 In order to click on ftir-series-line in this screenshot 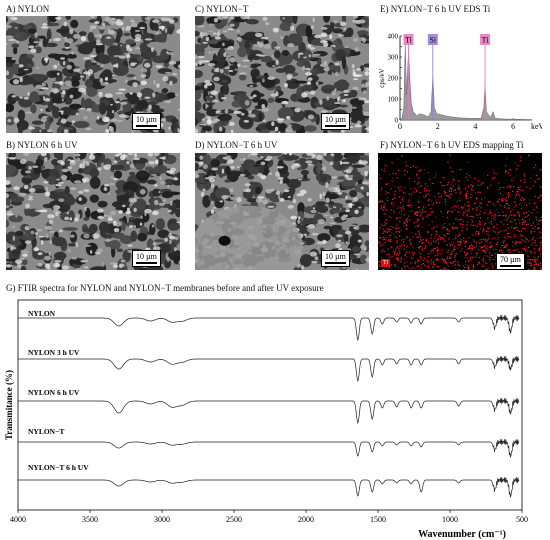, I will do `click(269, 328)`.